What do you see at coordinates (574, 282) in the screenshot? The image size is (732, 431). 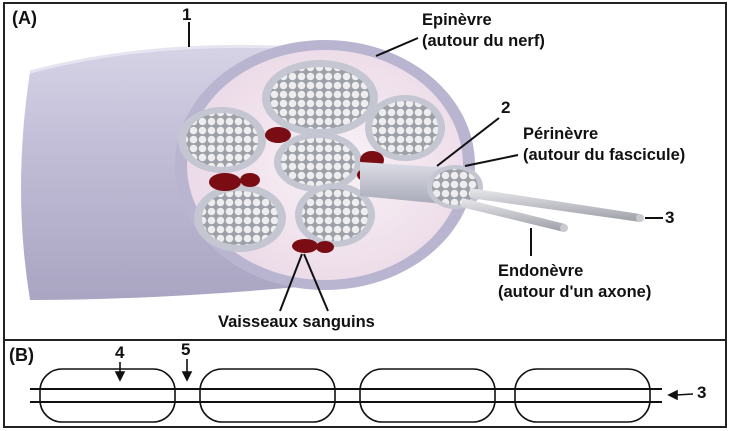 I see `endonevre-label: Endonèvre (autour d'un axone)` at bounding box center [574, 282].